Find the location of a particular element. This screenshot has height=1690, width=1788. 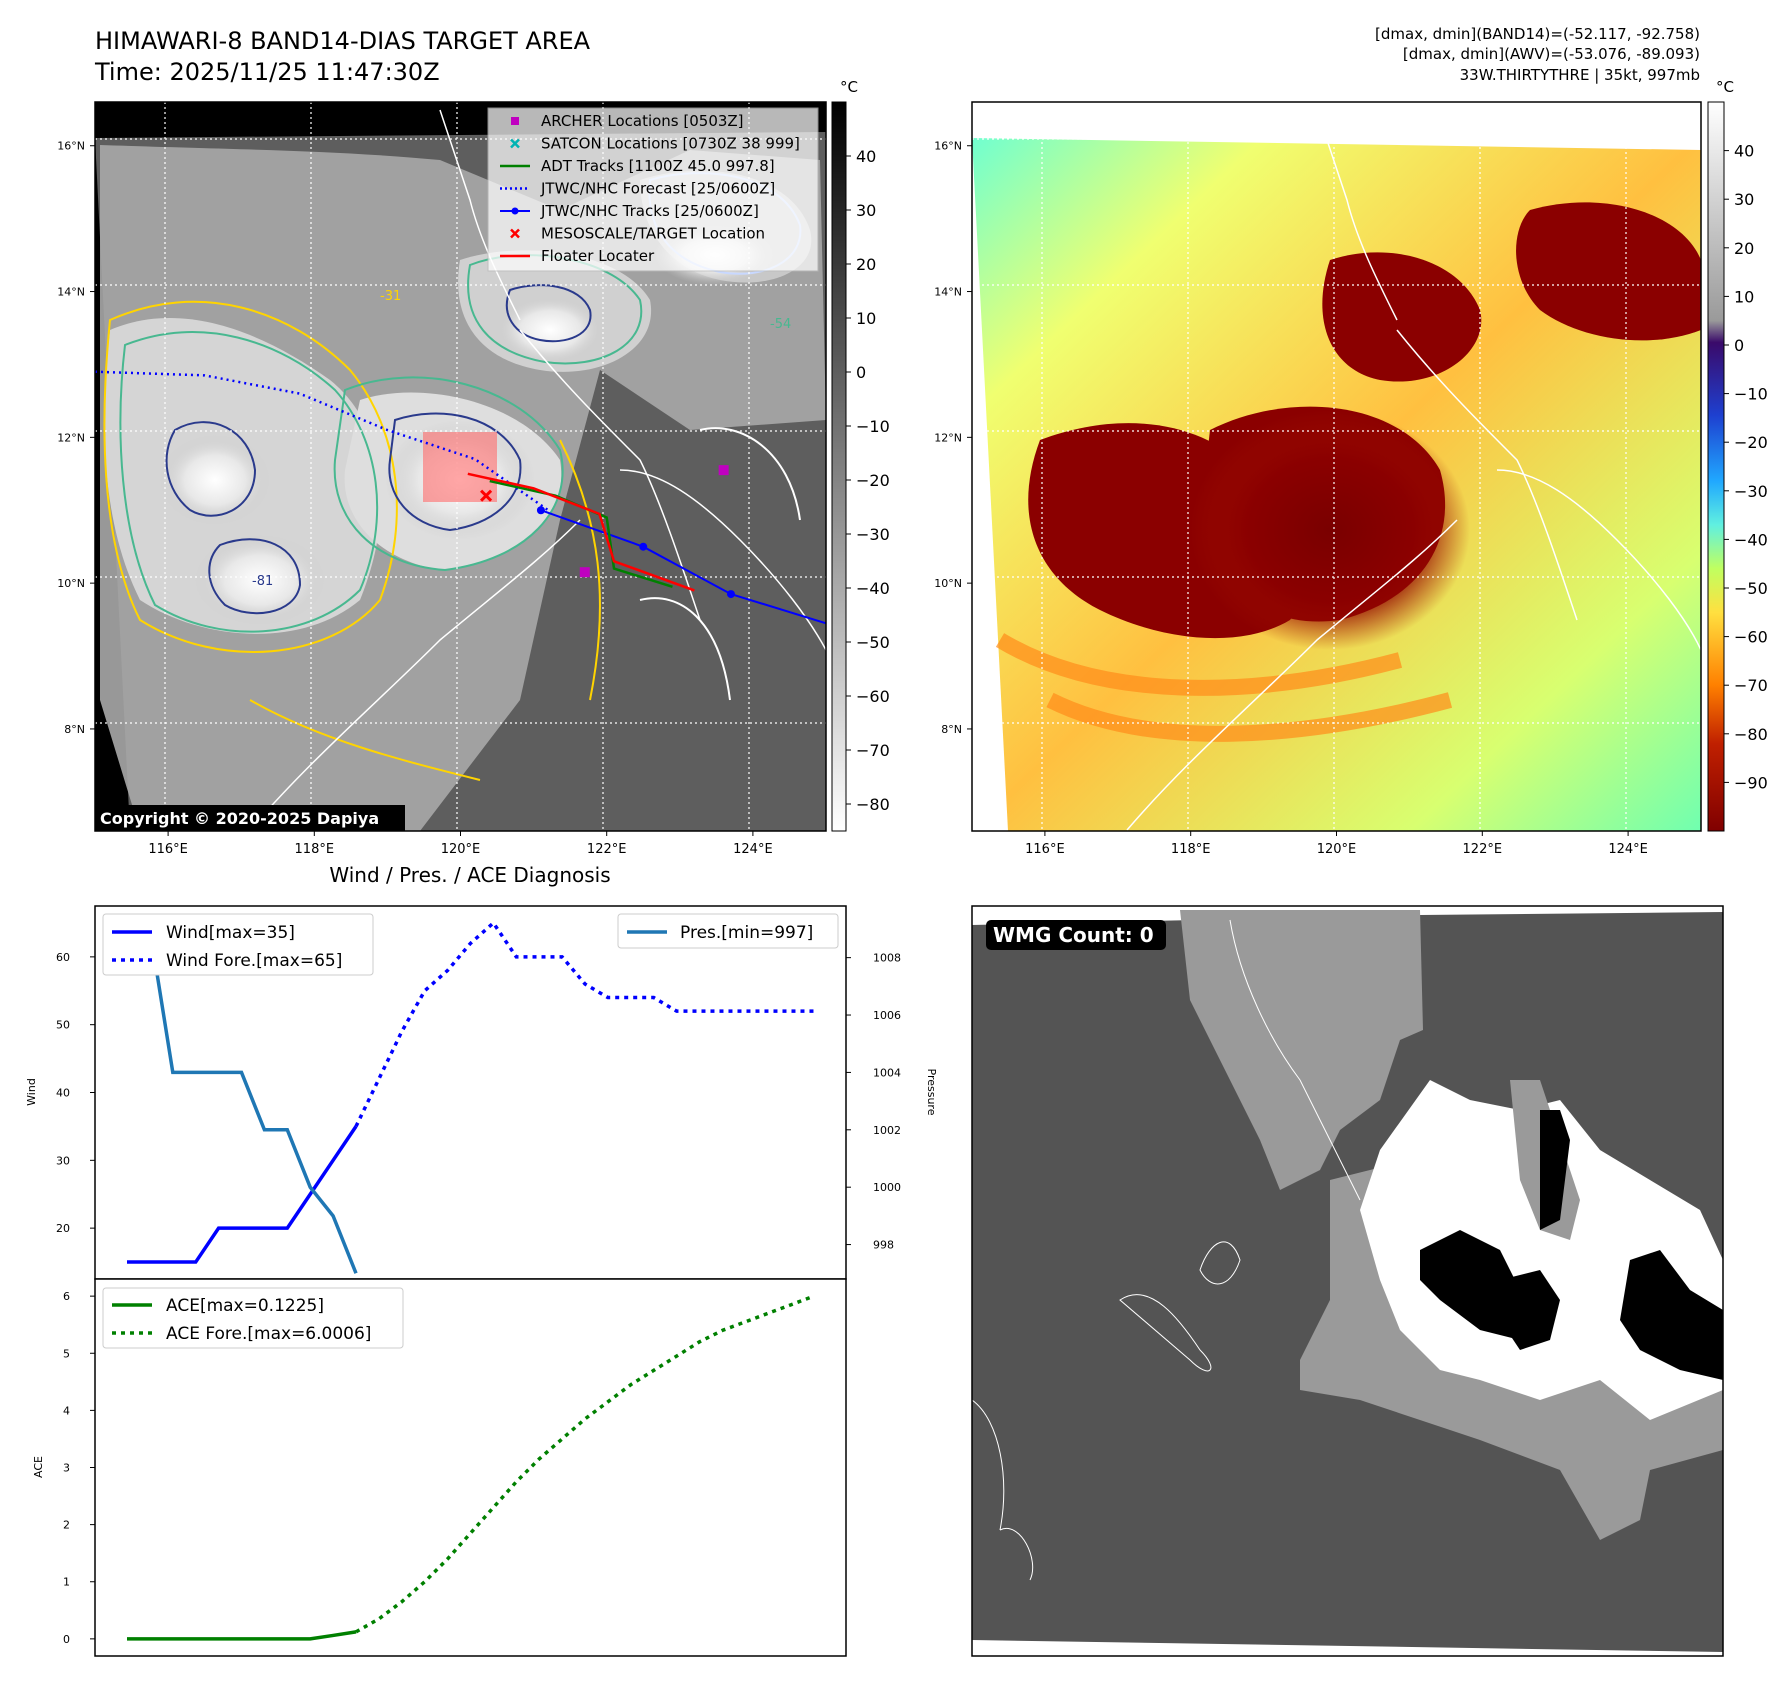

pressure-y-tick-label: 1000 is located at coordinates (887, 1187).